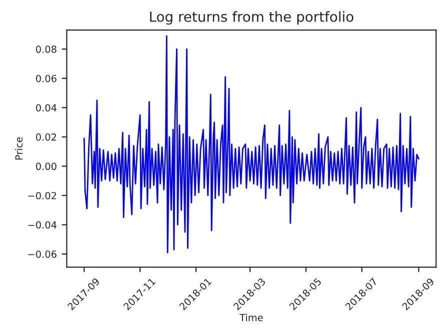 The height and width of the screenshot is (334, 445). I want to click on y-tick-label: −0.06, so click(42, 254).